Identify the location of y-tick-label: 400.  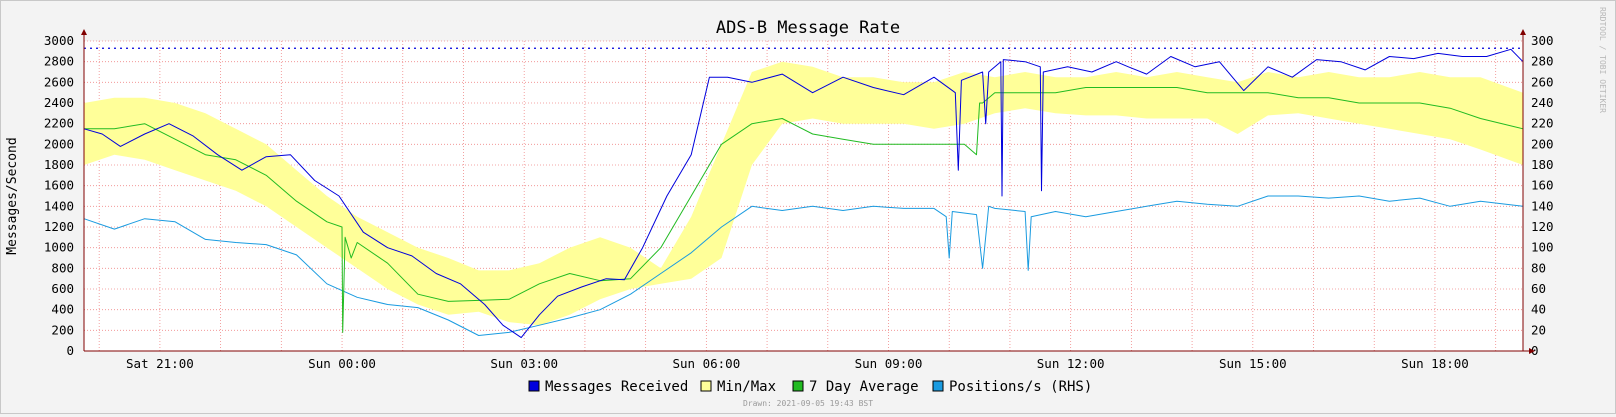
(62, 309).